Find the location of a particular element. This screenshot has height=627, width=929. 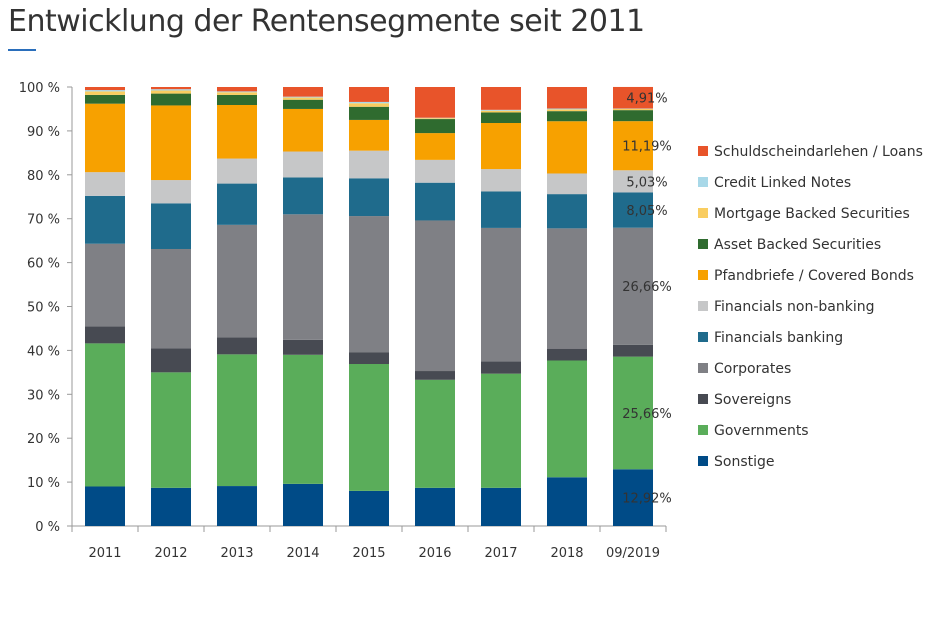

legend-label: Mortgage Backed Securities is located at coordinates (812, 214).